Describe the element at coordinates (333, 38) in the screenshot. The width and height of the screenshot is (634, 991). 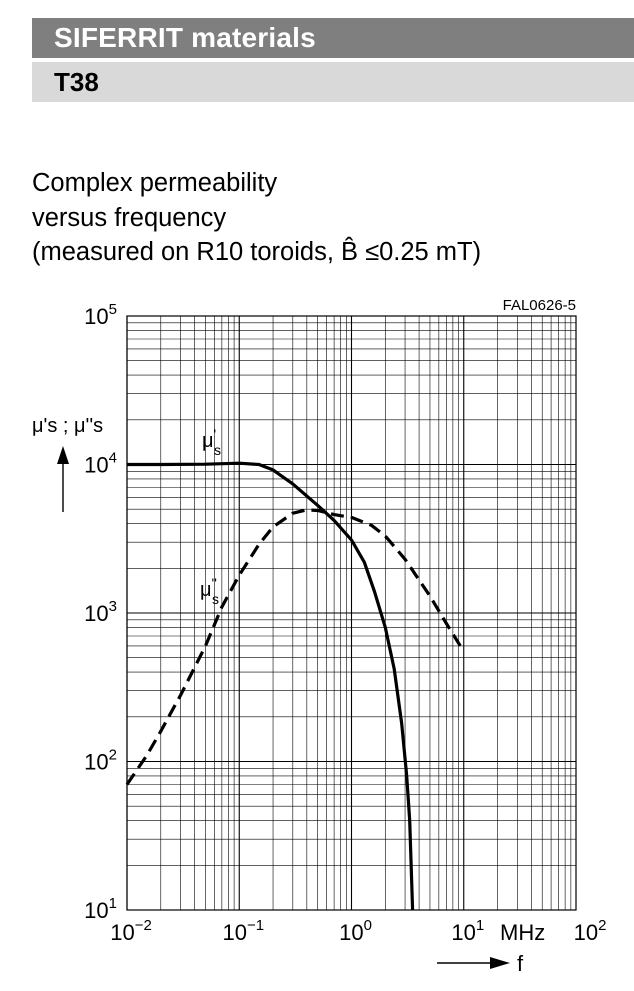
I see `section-title-bar: SIFERRIT materials` at that location.